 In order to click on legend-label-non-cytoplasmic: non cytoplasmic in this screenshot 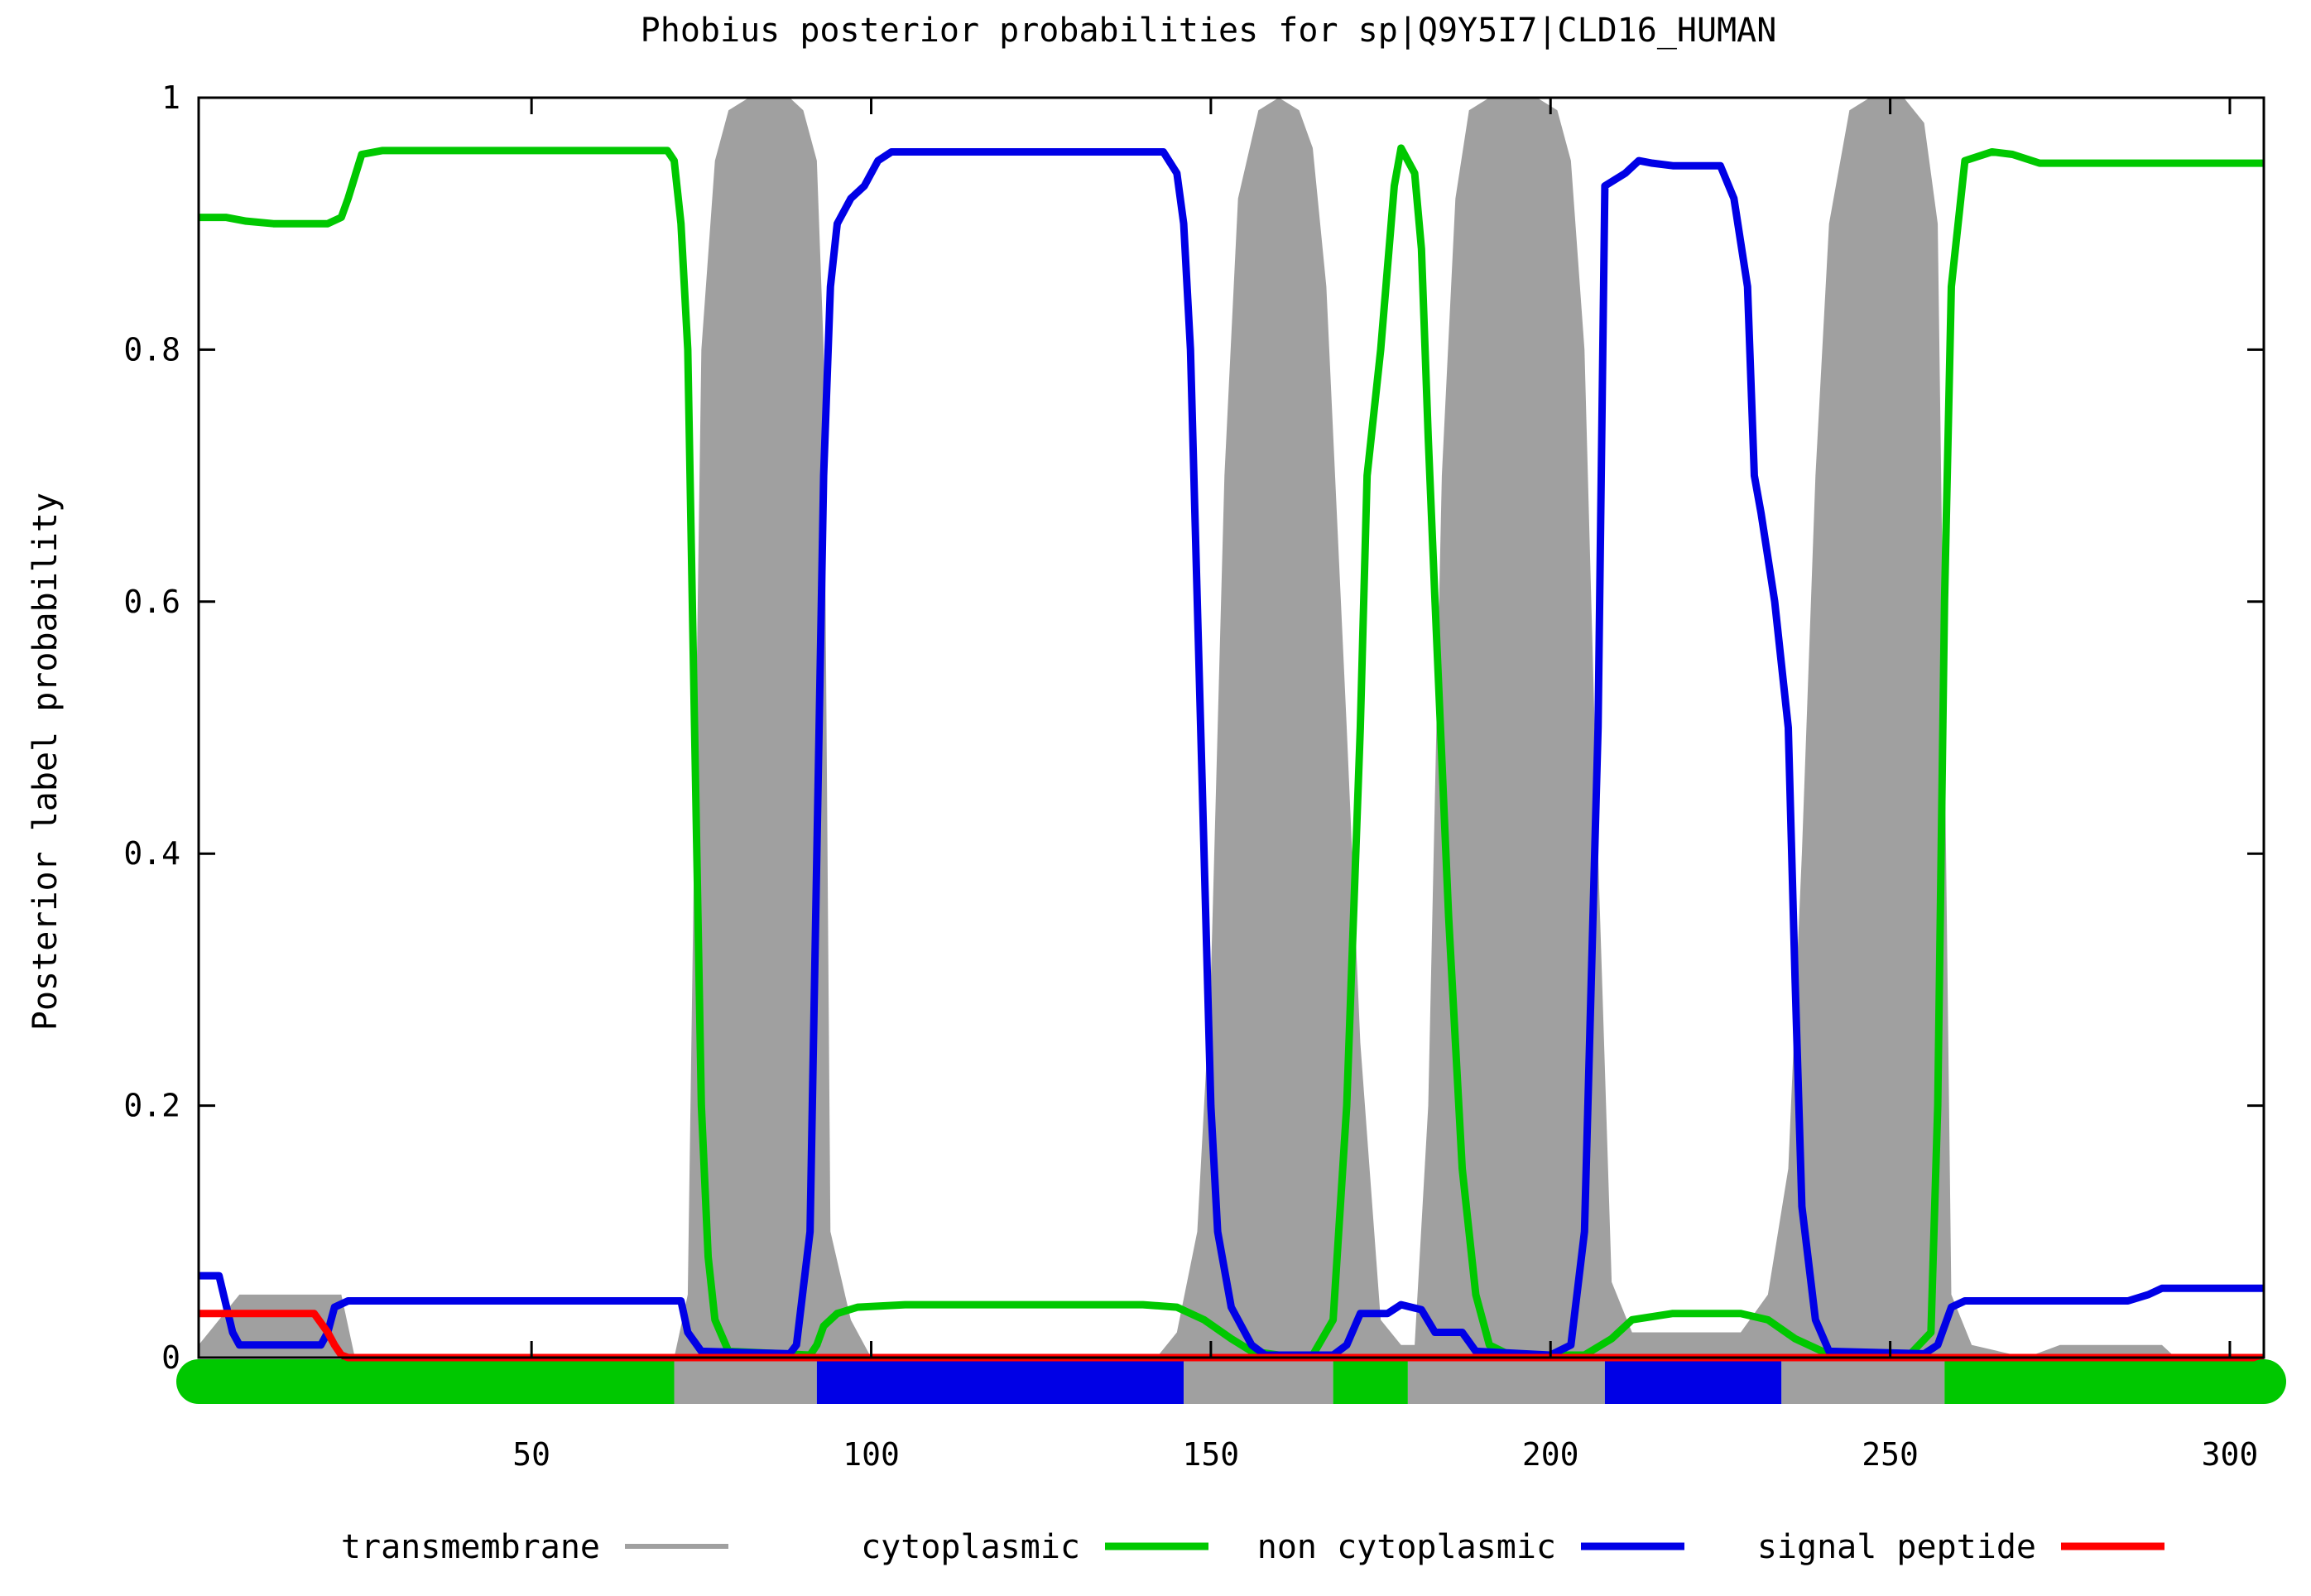, I will do `click(1406, 1547)`.